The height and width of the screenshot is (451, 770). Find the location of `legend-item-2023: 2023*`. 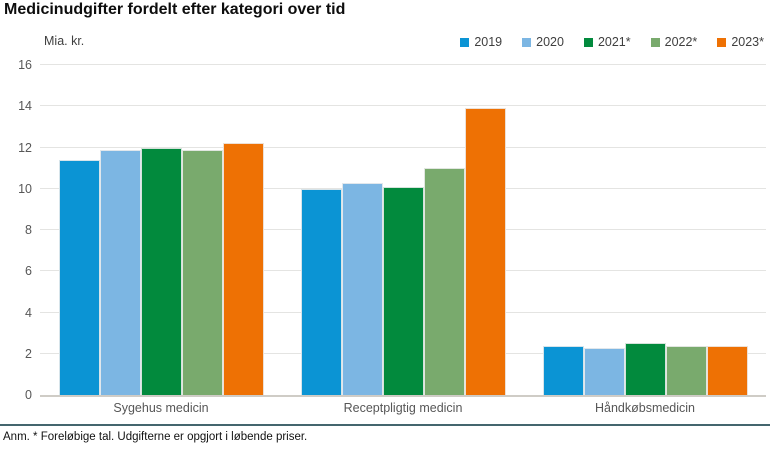

legend-item-2023: 2023* is located at coordinates (740, 42).